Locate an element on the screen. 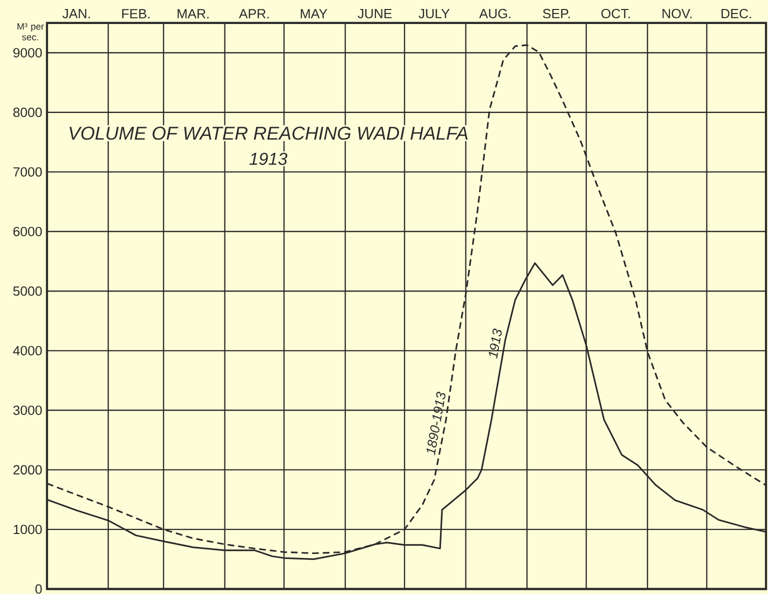  y-tick-label: 6000 is located at coordinates (27, 231).